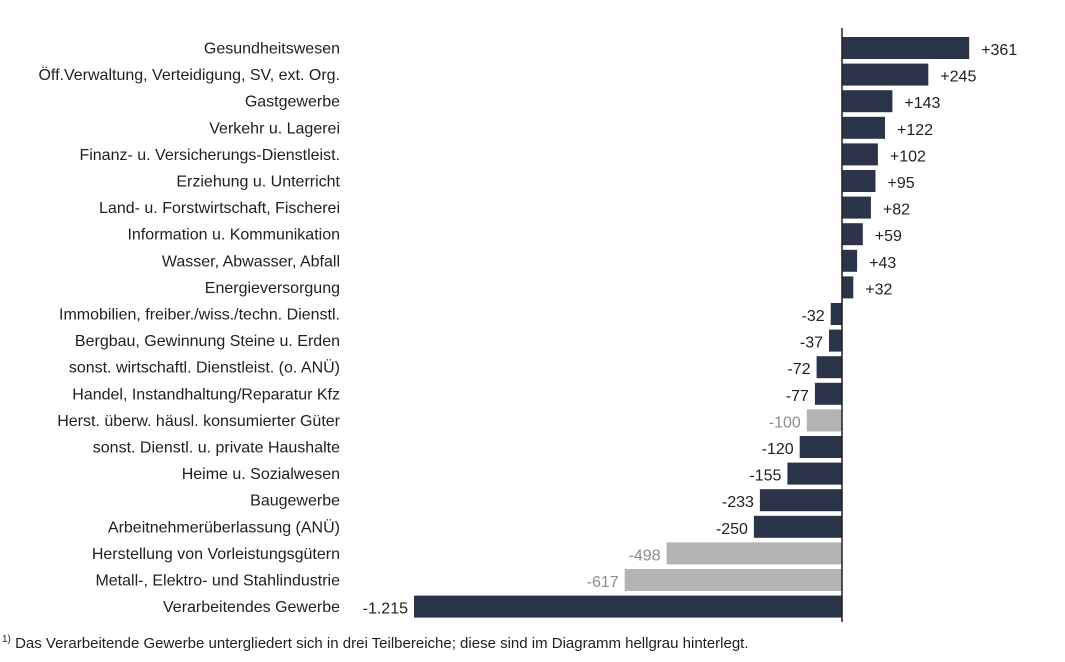  What do you see at coordinates (798, 369) in the screenshot?
I see `value-label: -72` at bounding box center [798, 369].